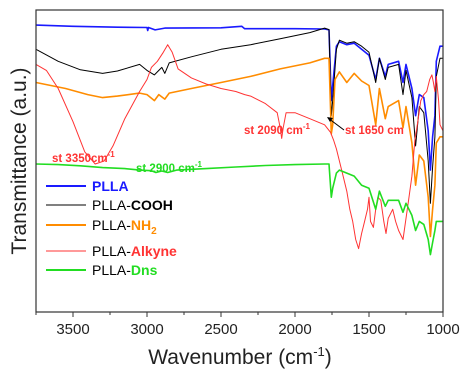 Image resolution: width=463 pixels, height=375 pixels. I want to click on annotation-3350-text: st 3350cm, so click(80, 159).